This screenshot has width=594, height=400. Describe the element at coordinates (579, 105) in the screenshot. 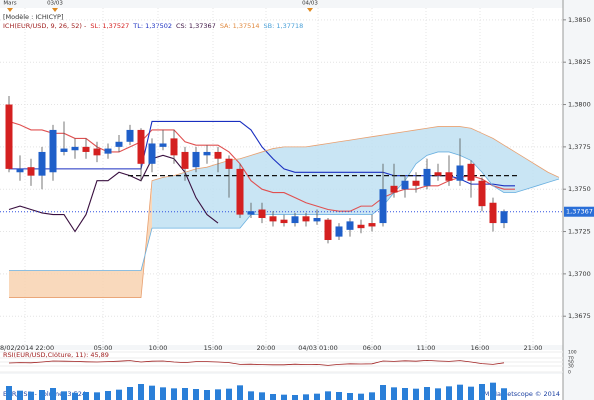

I see `y-tick-label: 1,3800` at that location.